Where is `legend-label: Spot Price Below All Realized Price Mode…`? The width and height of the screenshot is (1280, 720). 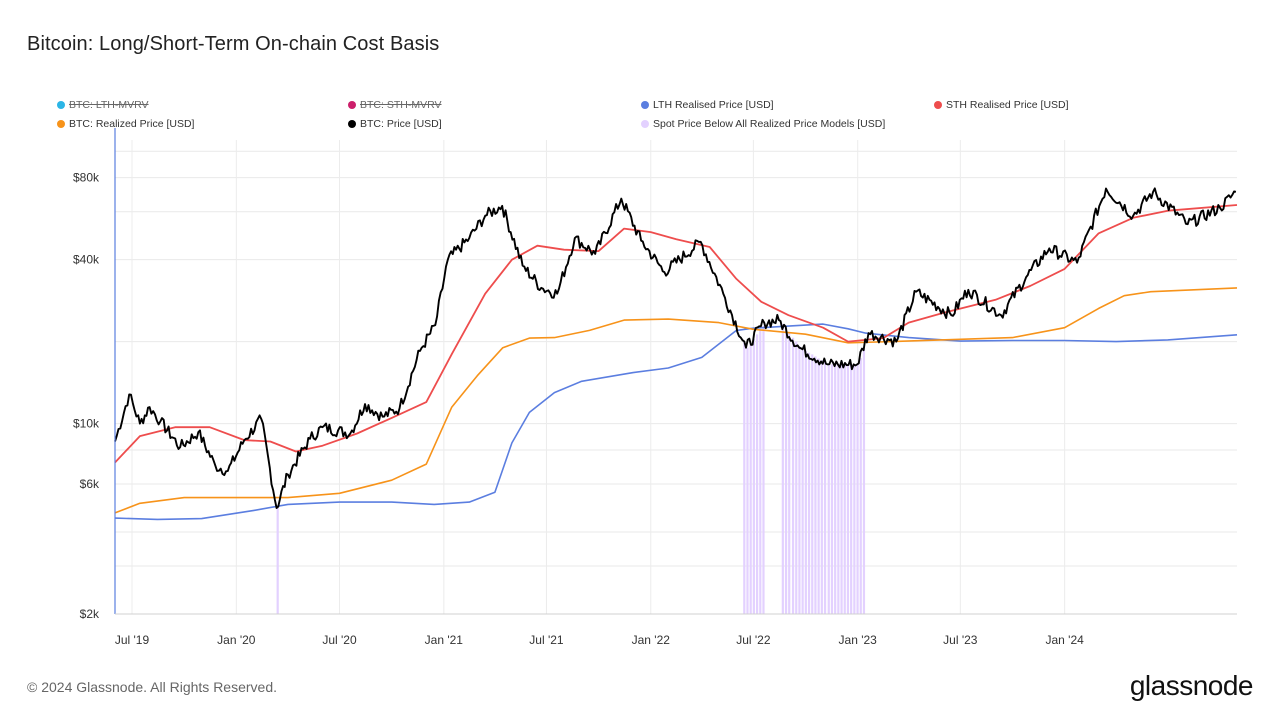 legend-label: Spot Price Below All Realized Price Mode… is located at coordinates (769, 124).